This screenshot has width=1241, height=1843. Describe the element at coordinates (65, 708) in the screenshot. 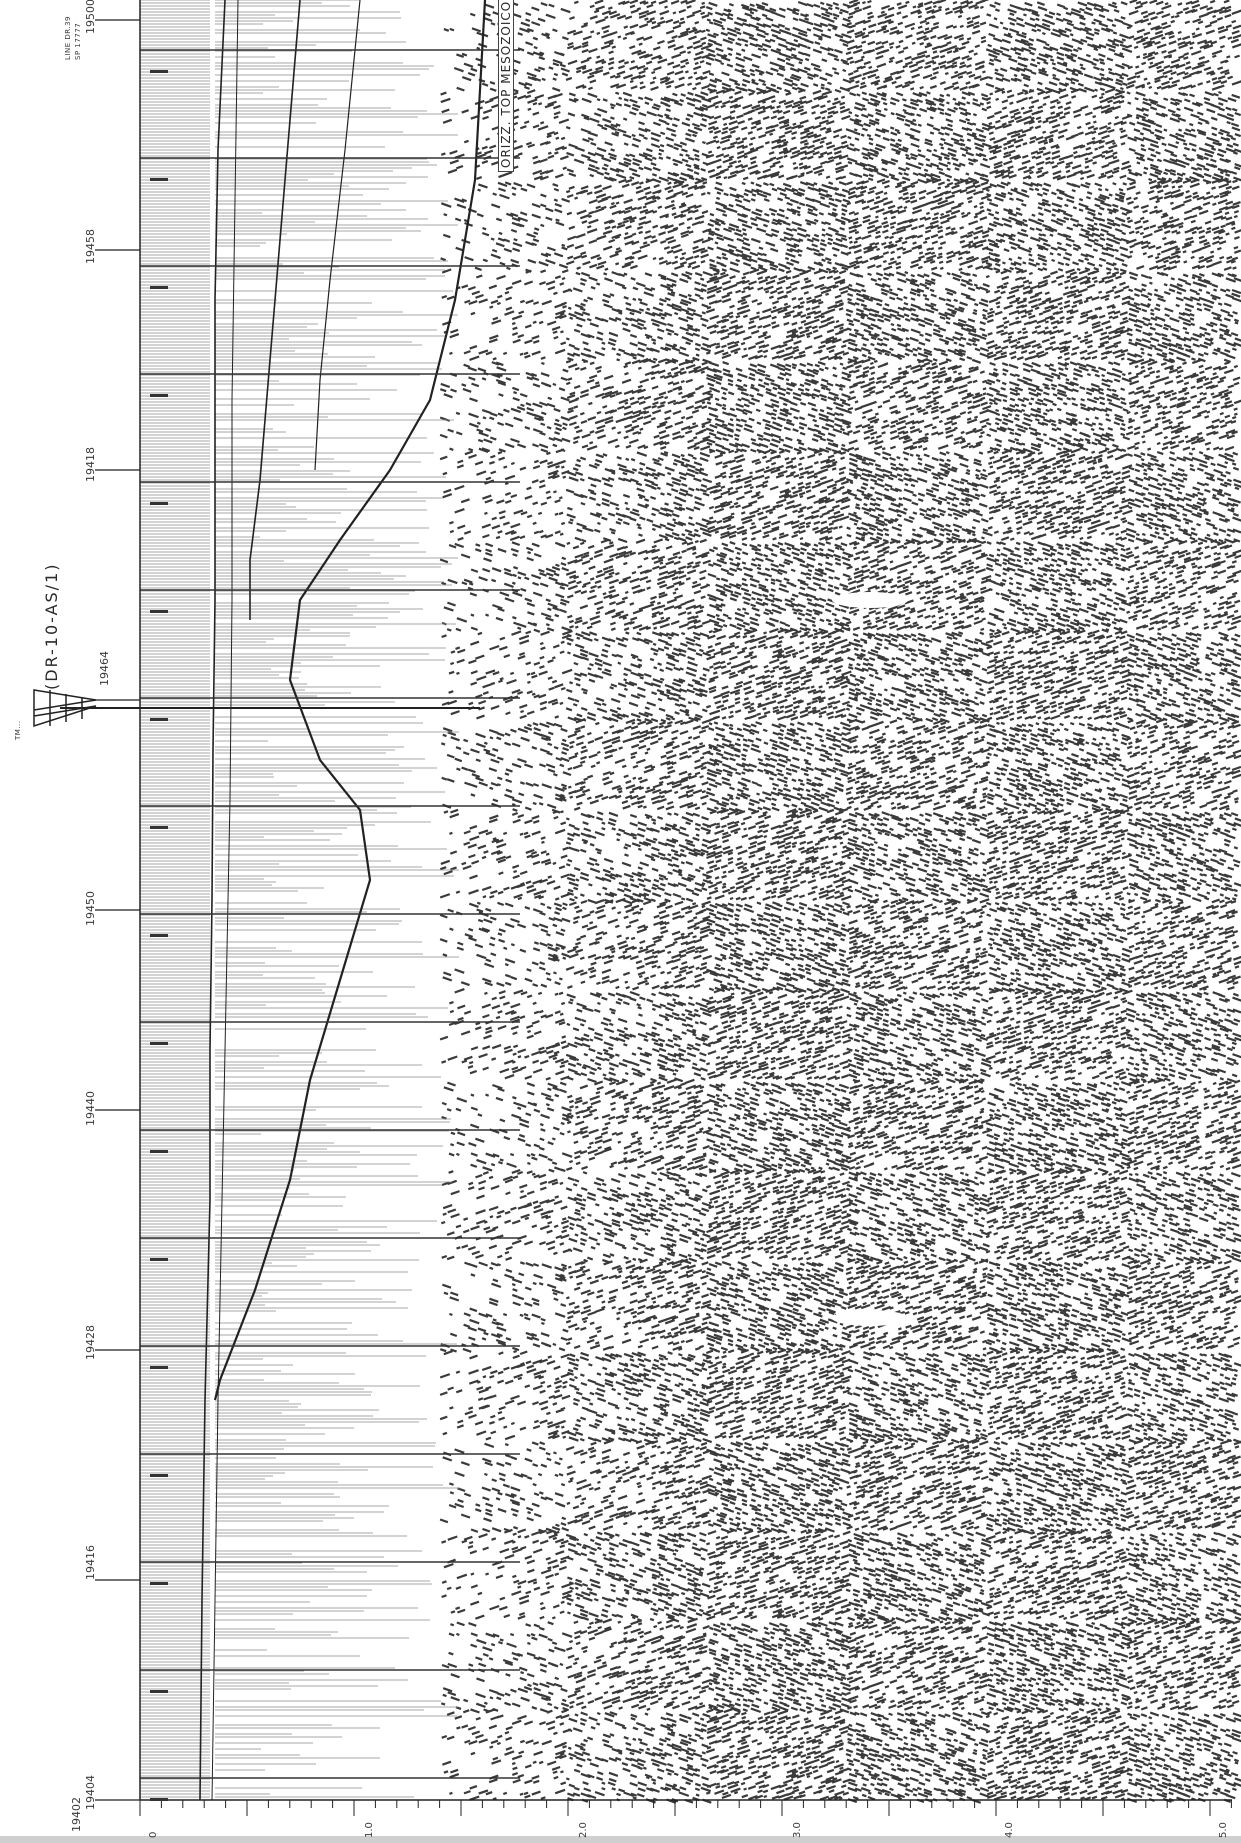

I see `well-derrick-icon` at that location.